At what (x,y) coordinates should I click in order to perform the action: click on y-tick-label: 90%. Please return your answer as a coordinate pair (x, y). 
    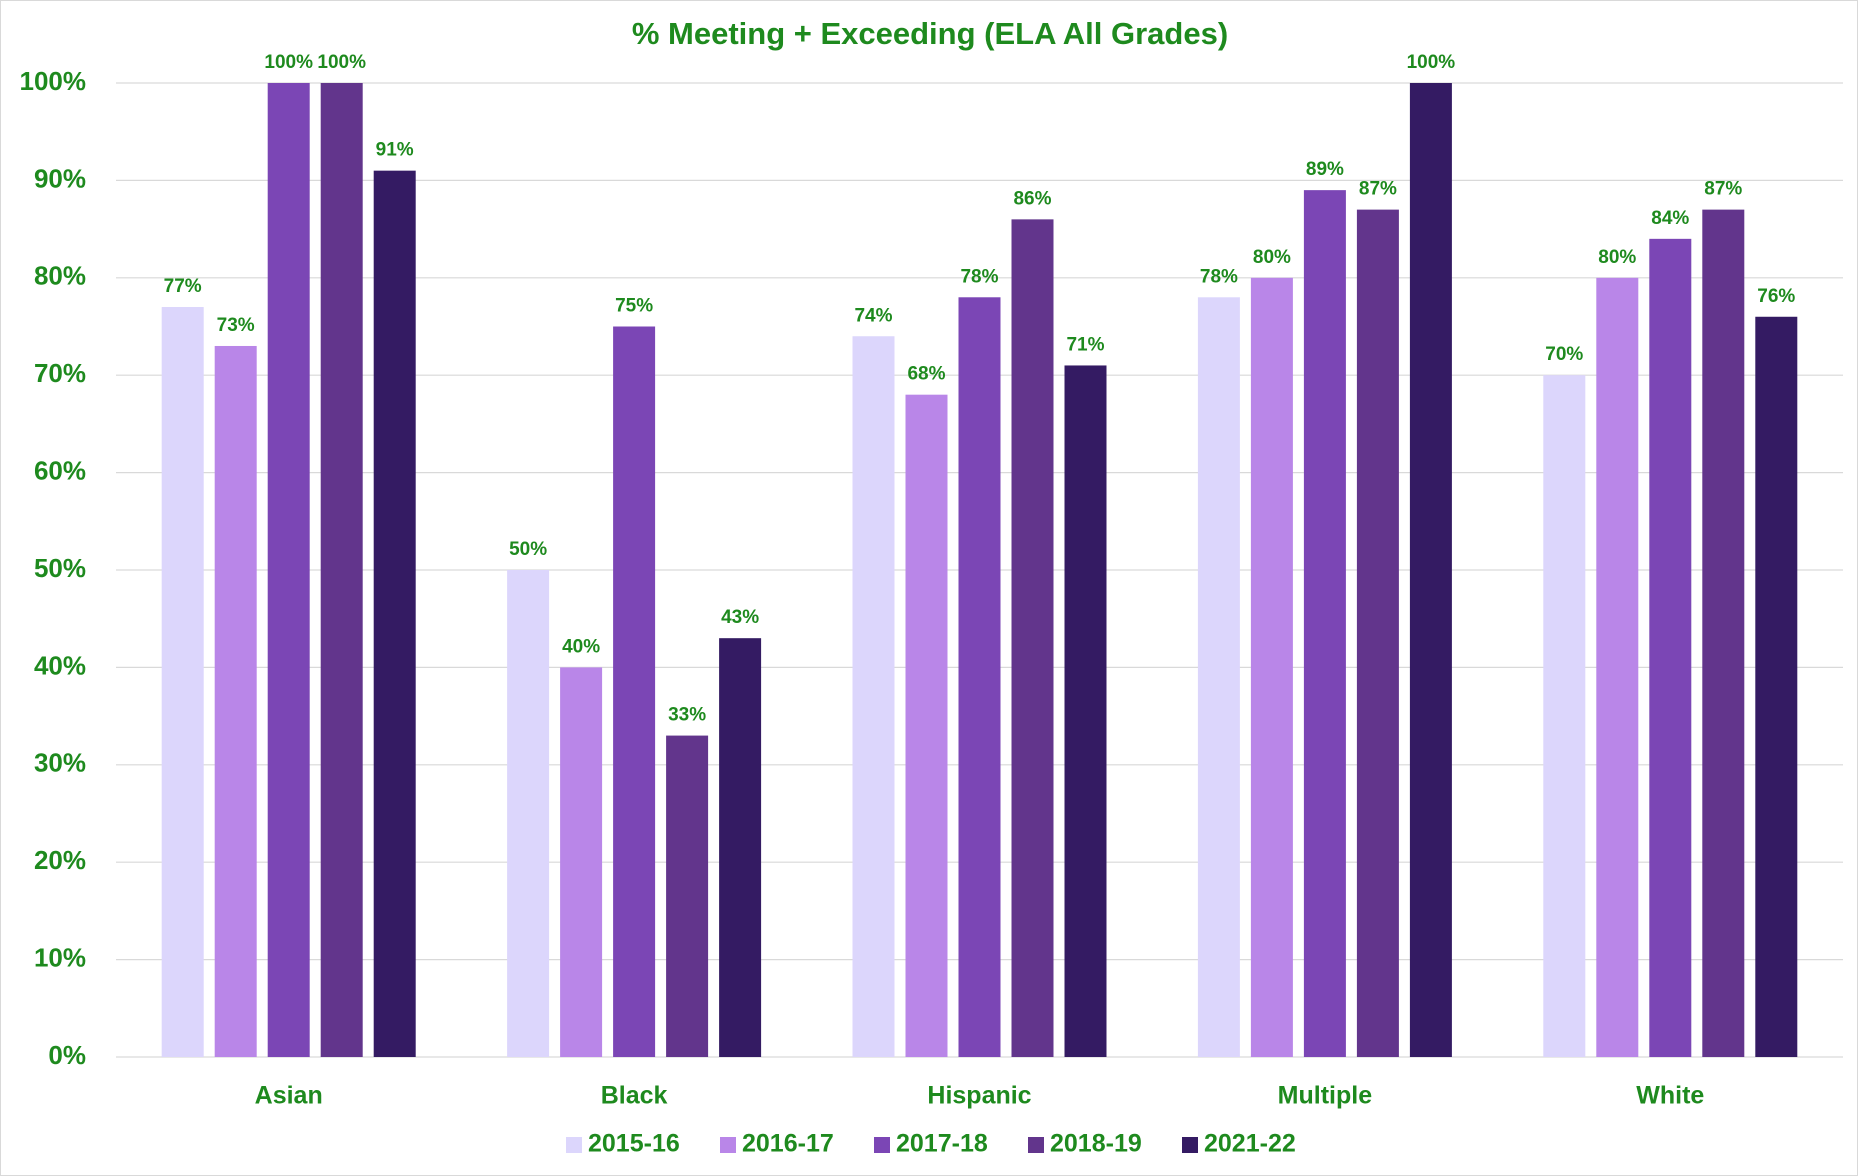
    Looking at the image, I should click on (60, 178).